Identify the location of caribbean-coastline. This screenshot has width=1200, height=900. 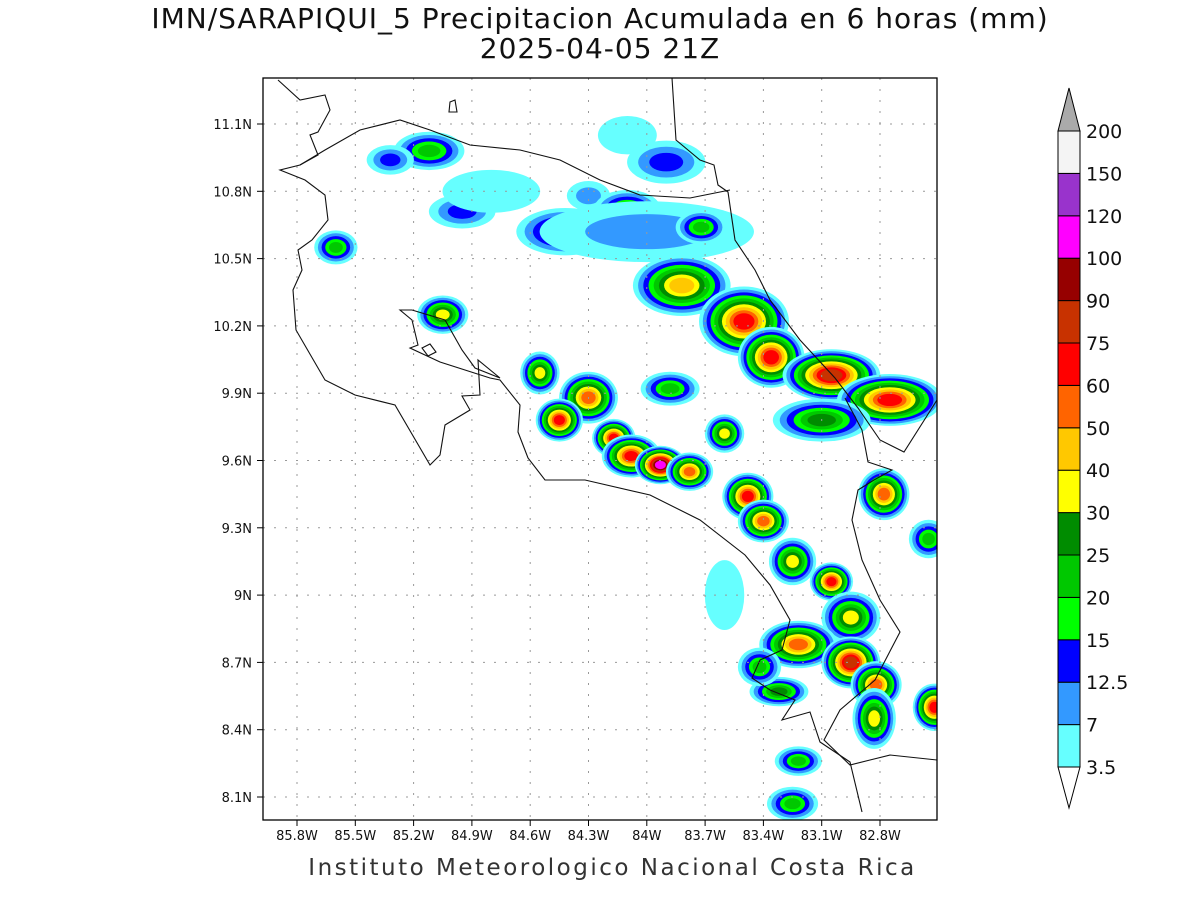
(804, 265).